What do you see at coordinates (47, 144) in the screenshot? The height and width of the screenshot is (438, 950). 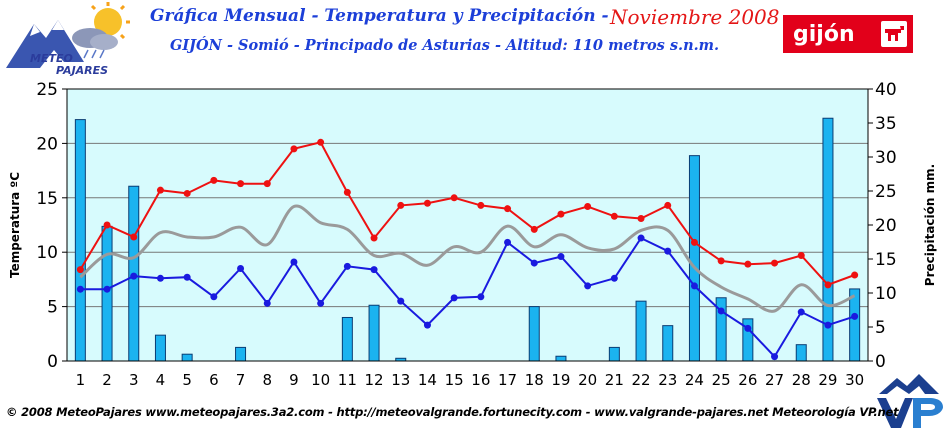 I see `y-tick-label: 20` at bounding box center [47, 144].